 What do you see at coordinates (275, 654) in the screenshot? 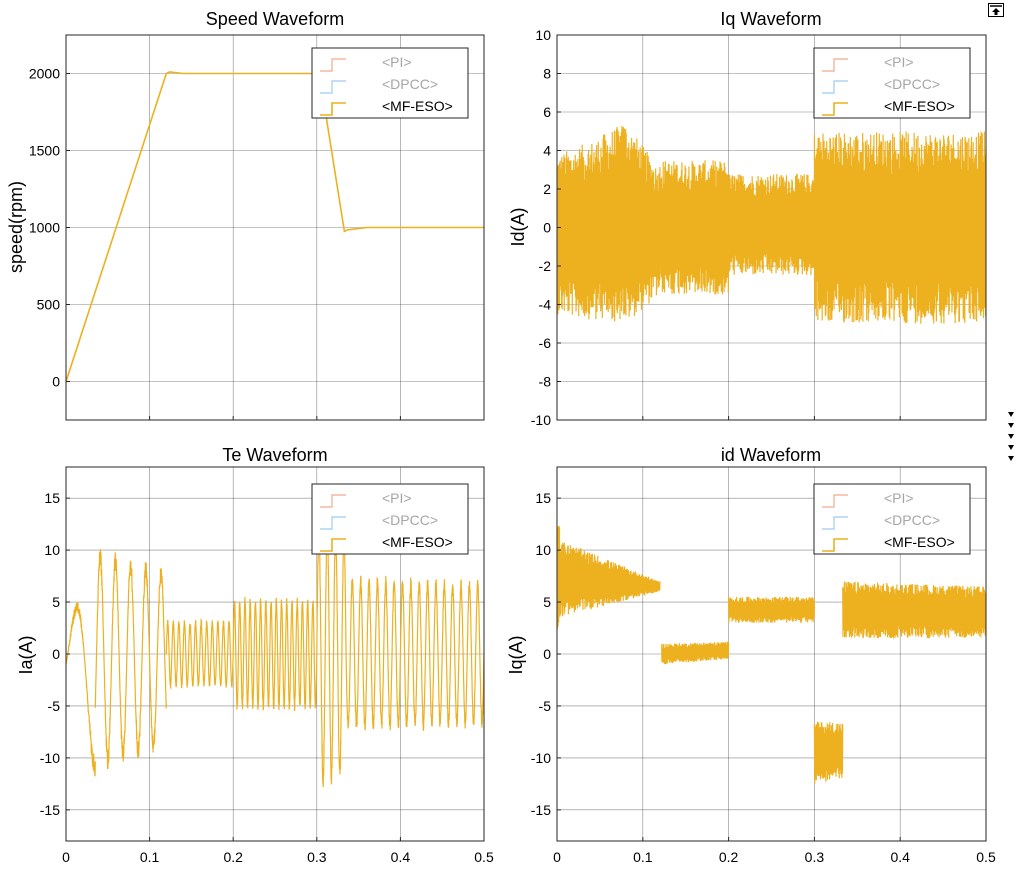
I see `te-series` at bounding box center [275, 654].